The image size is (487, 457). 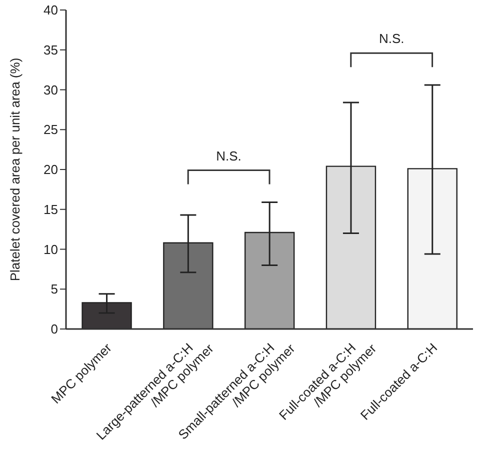 I want to click on y-axis-title: Platelet covered area per unit area (%), so click(x=15, y=170).